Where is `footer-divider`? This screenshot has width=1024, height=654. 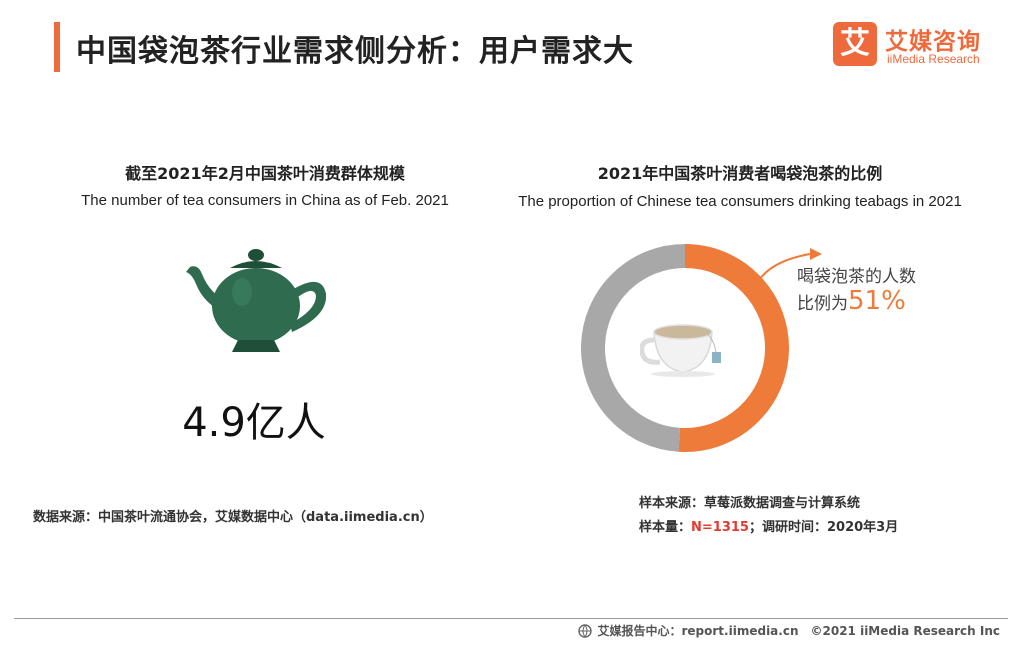 footer-divider is located at coordinates (511, 618).